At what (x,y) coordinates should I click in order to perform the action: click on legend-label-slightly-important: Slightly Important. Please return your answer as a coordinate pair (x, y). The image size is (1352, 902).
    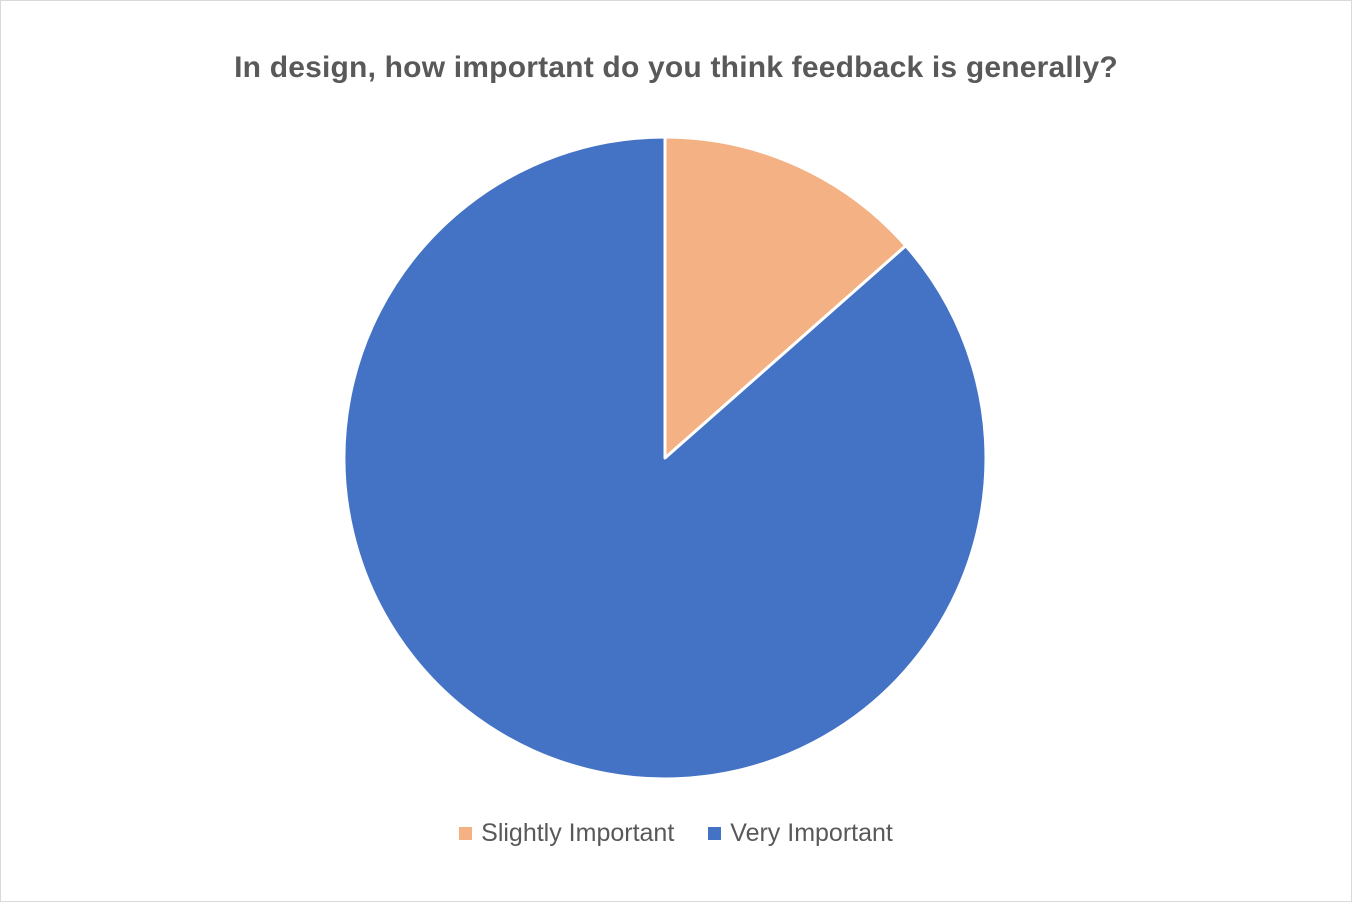
    Looking at the image, I should click on (578, 833).